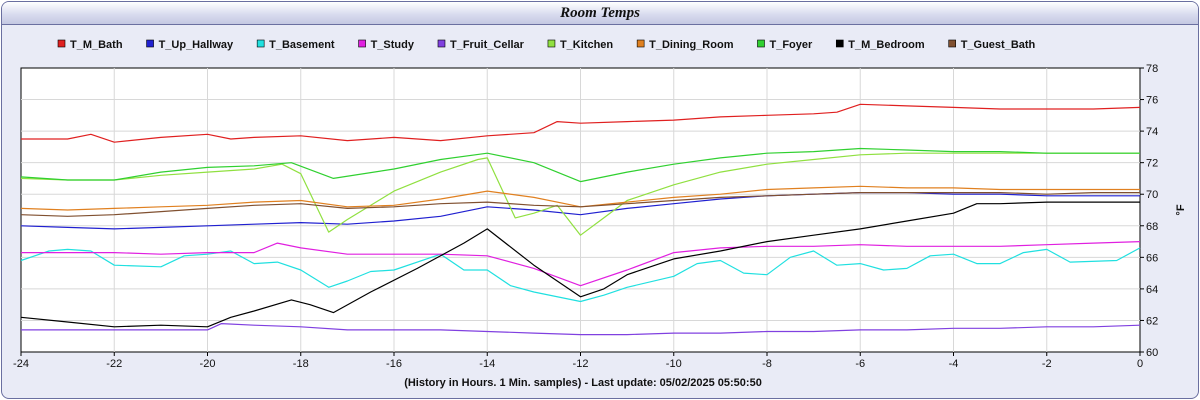  What do you see at coordinates (767, 364) in the screenshot?
I see `x-tick-label: -8` at bounding box center [767, 364].